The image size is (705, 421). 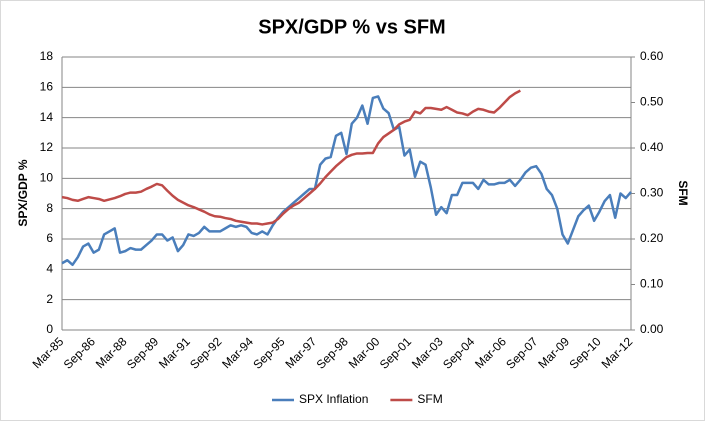 What do you see at coordinates (47, 87) in the screenshot?
I see `y-tick-label: 16` at bounding box center [47, 87].